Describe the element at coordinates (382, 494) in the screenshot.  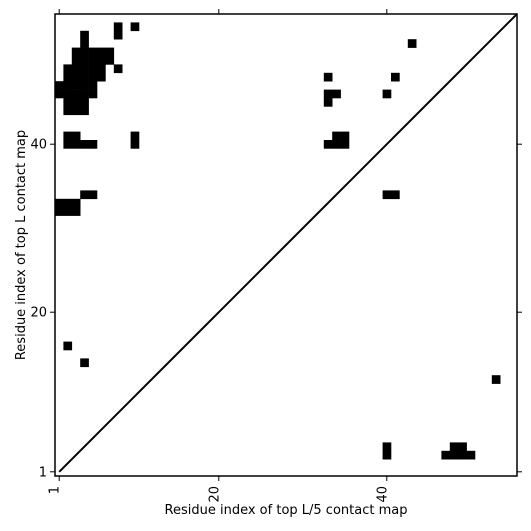
I see `x-tick-label: 40` at that location.